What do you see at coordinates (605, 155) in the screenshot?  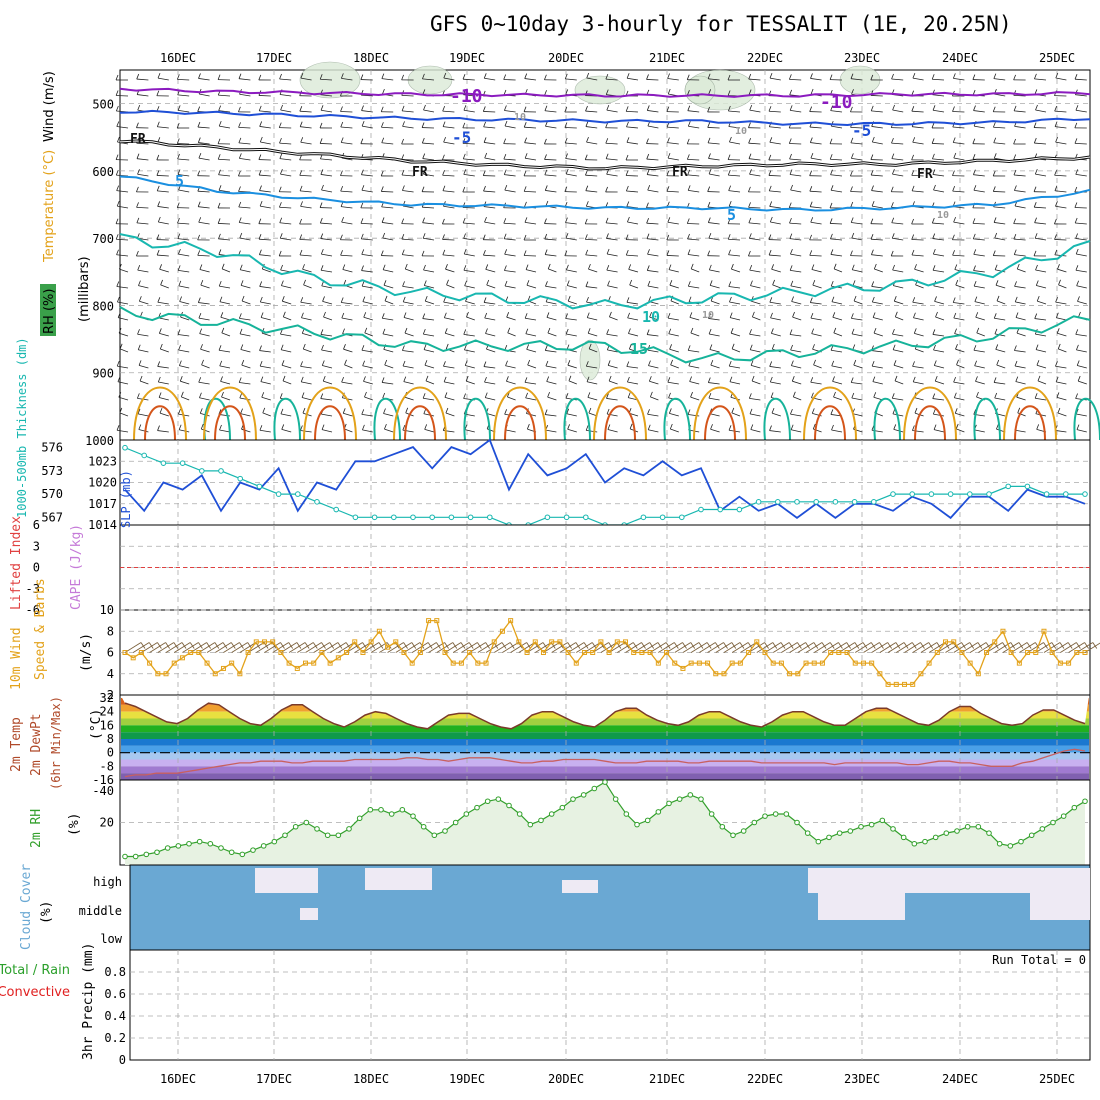 I see `isotherm-FR-inner` at bounding box center [605, 155].